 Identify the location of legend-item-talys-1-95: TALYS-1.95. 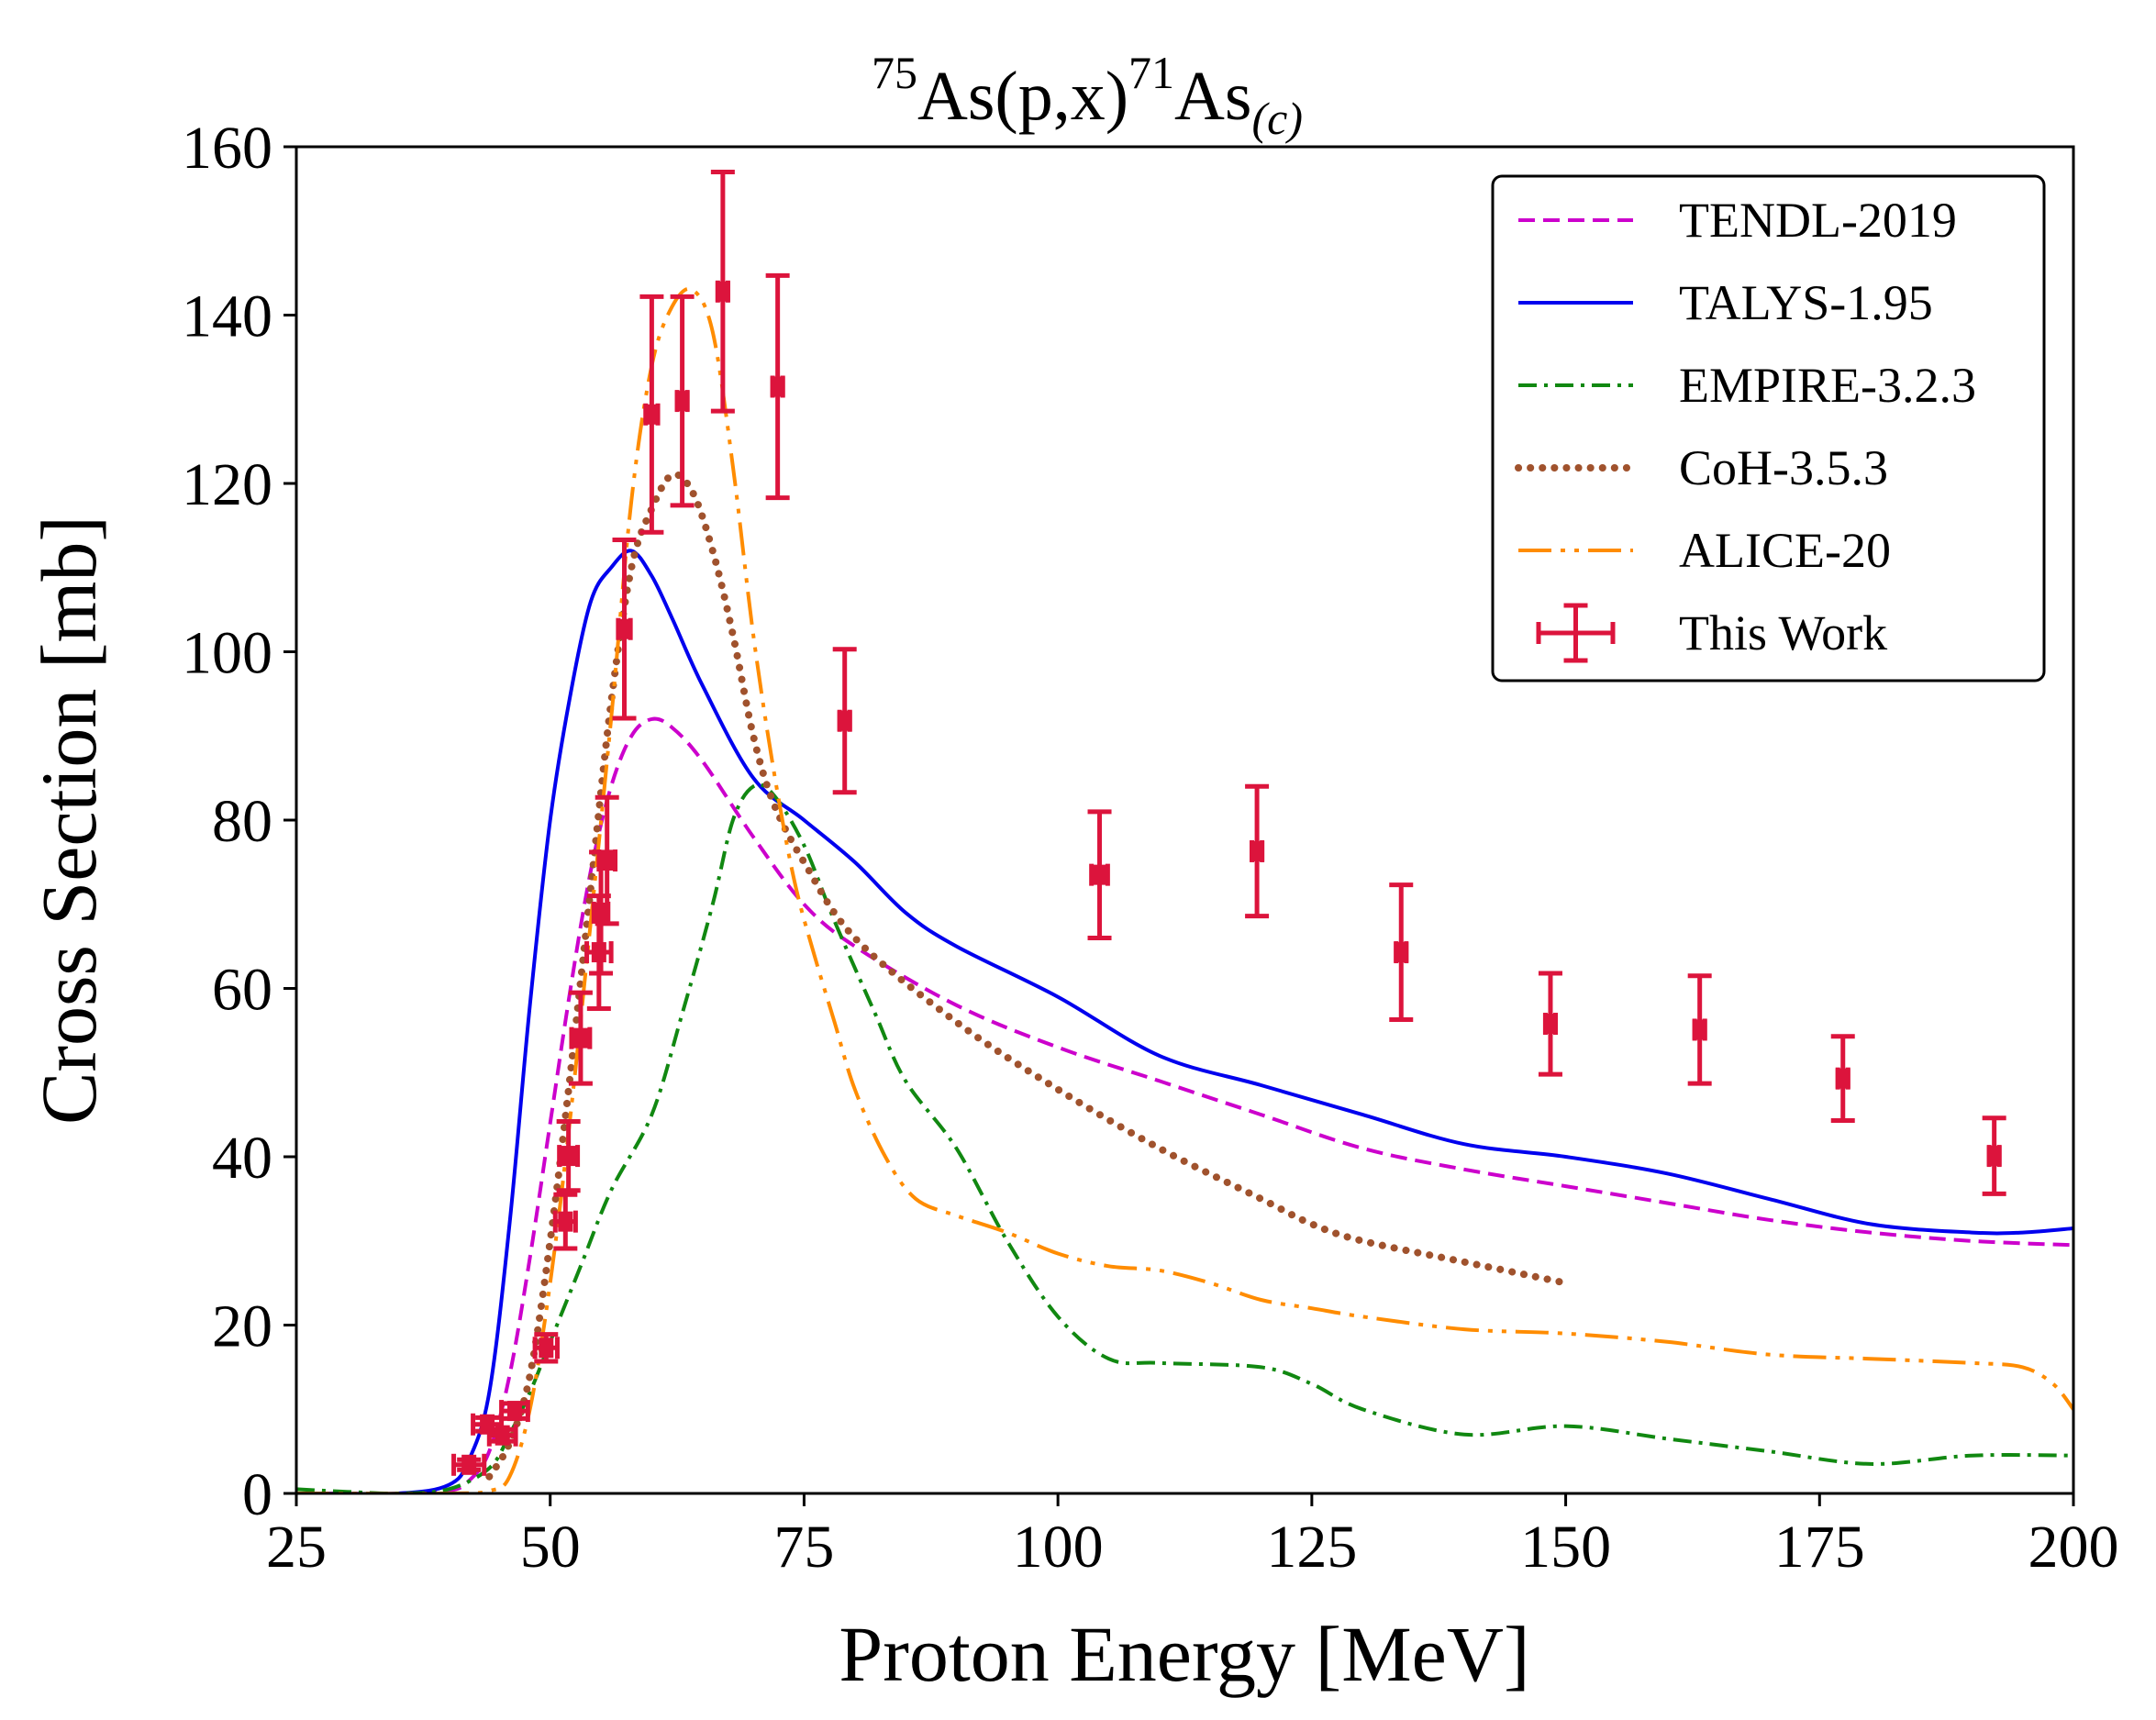
(1726, 302).